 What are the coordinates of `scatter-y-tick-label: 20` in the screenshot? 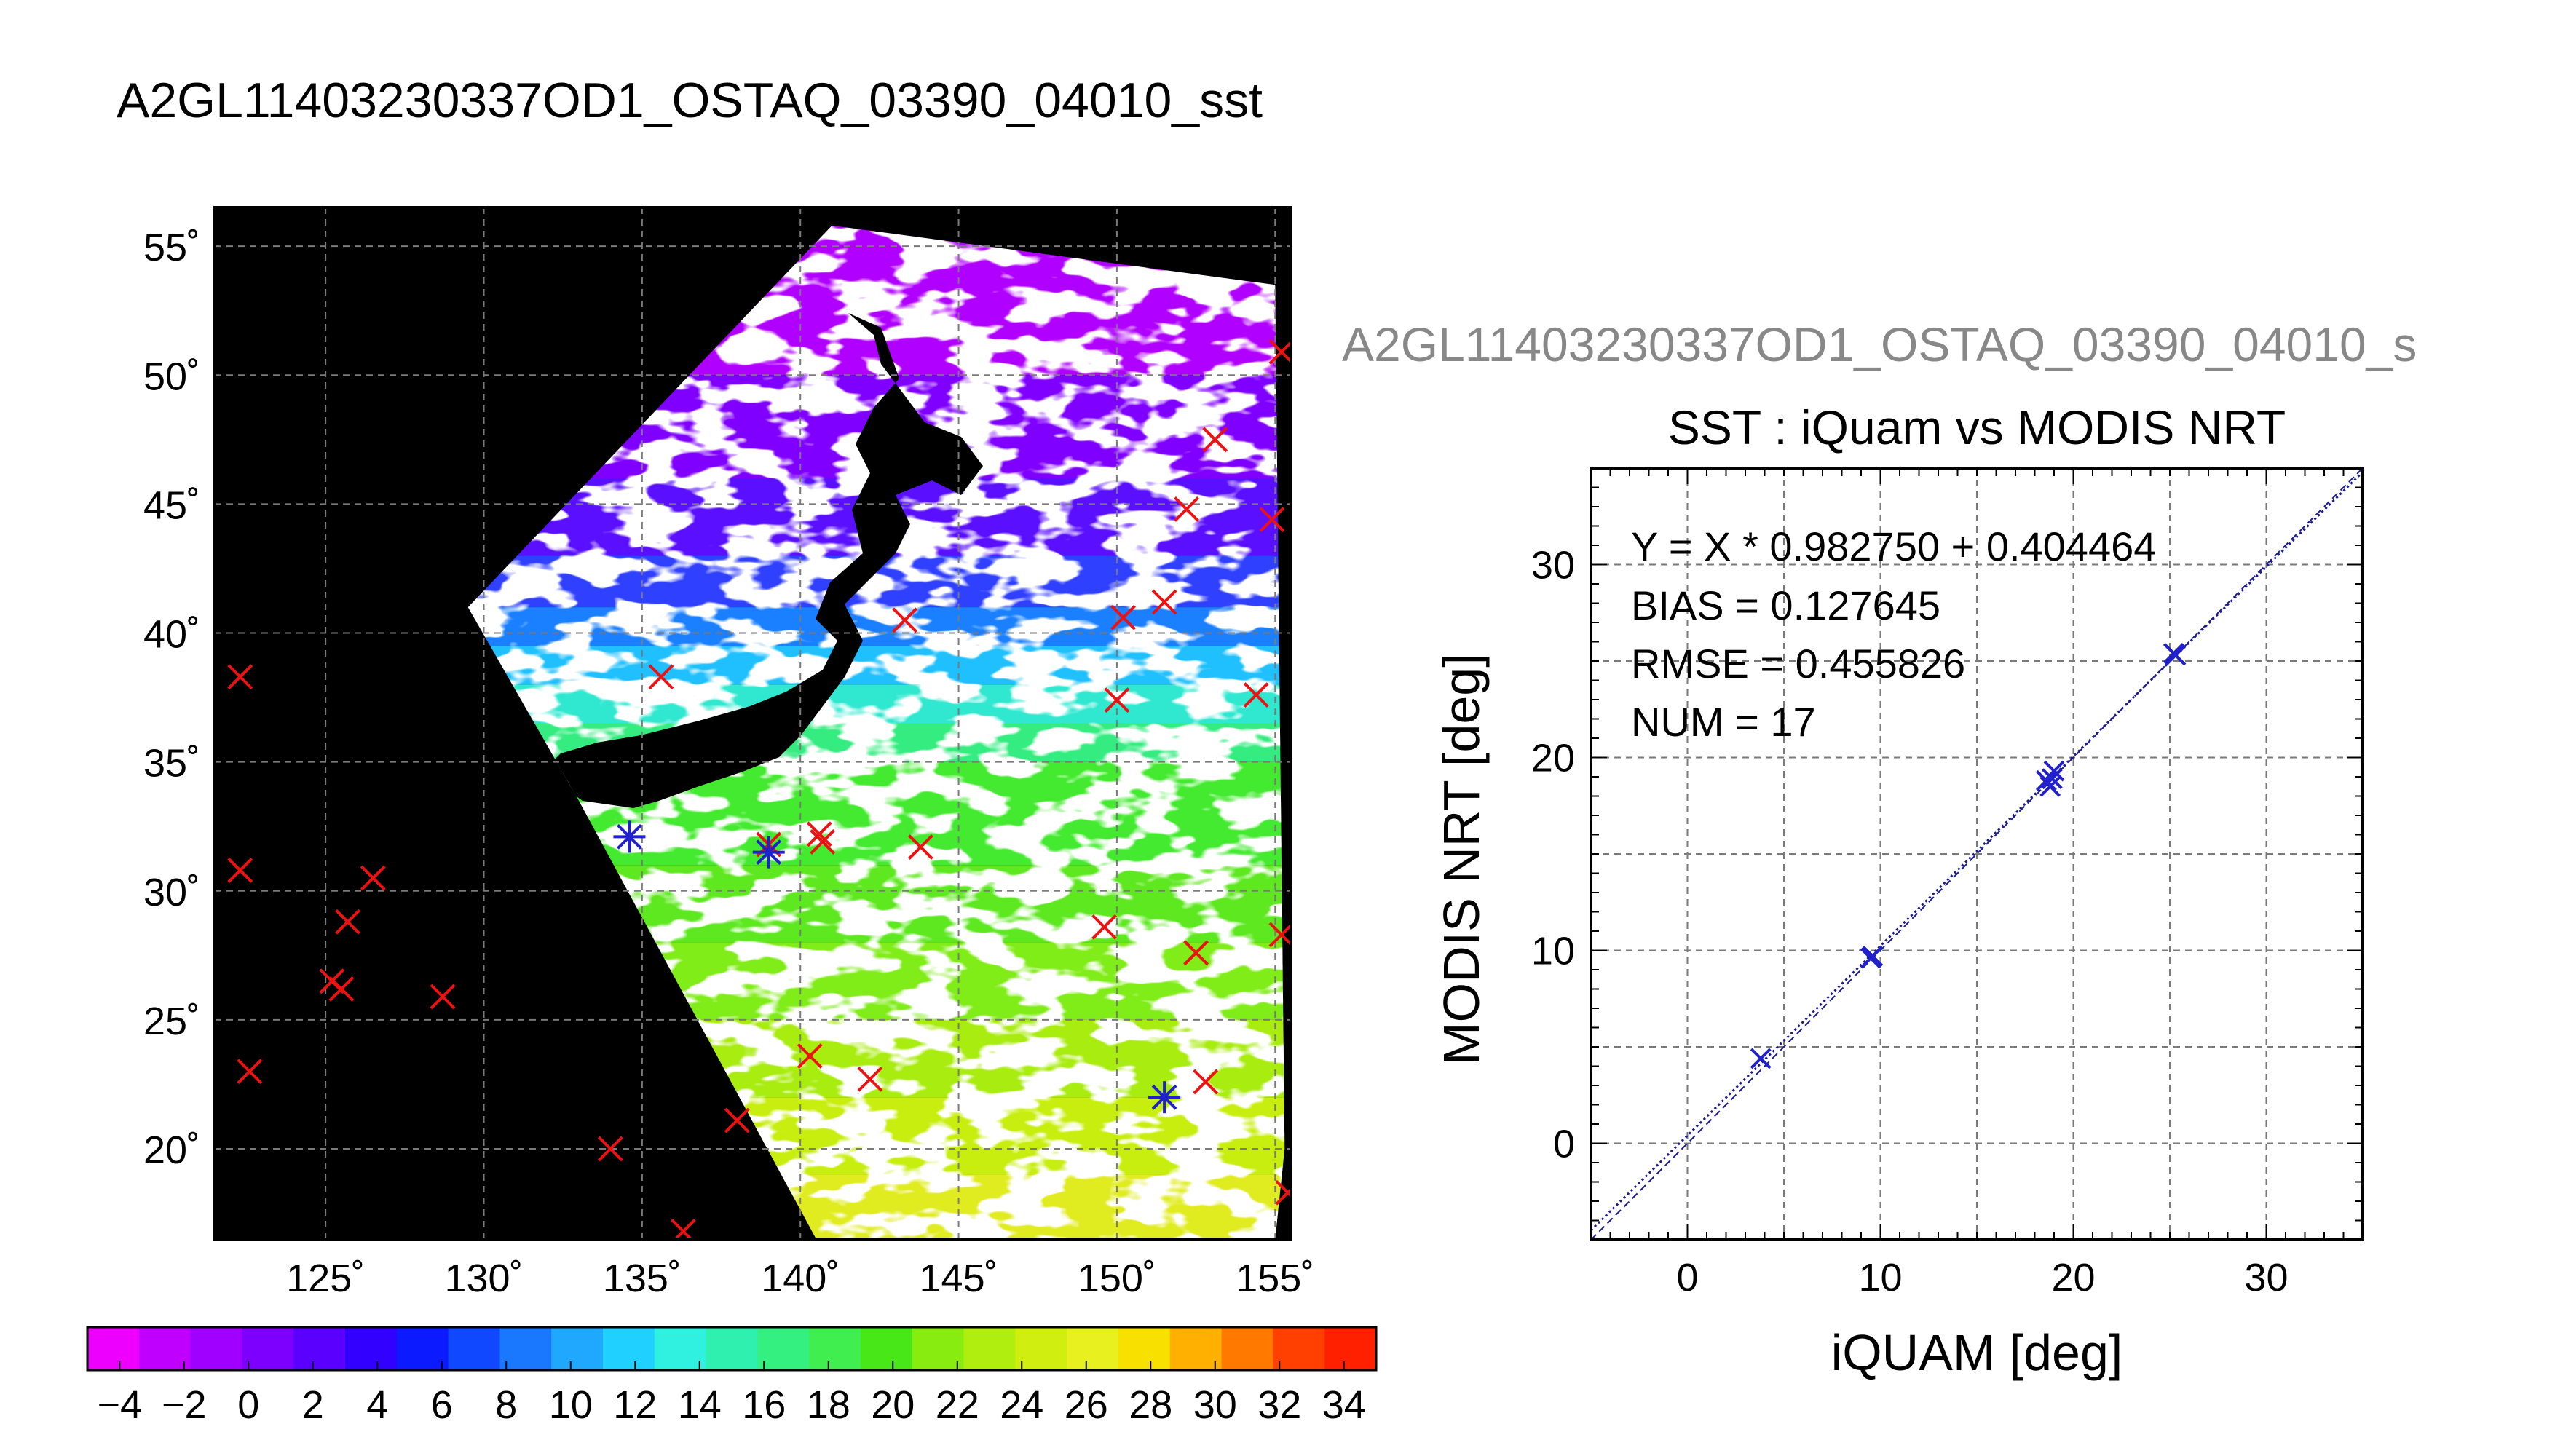 It's located at (1553, 758).